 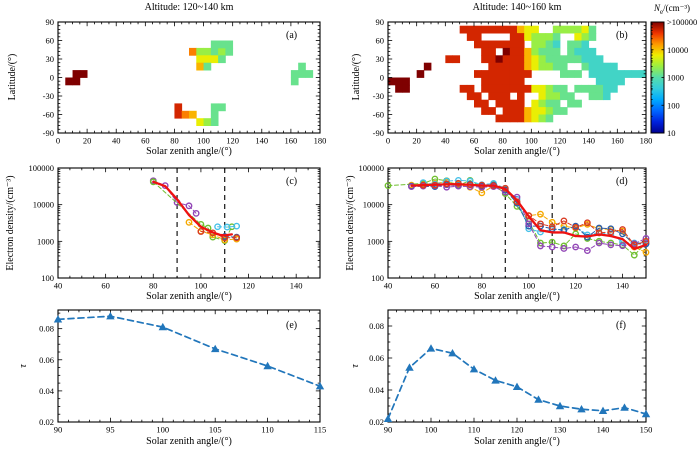 What do you see at coordinates (677, 8) in the screenshot?
I see `colorbar-title-unit: /(cm⁻³)` at bounding box center [677, 8].